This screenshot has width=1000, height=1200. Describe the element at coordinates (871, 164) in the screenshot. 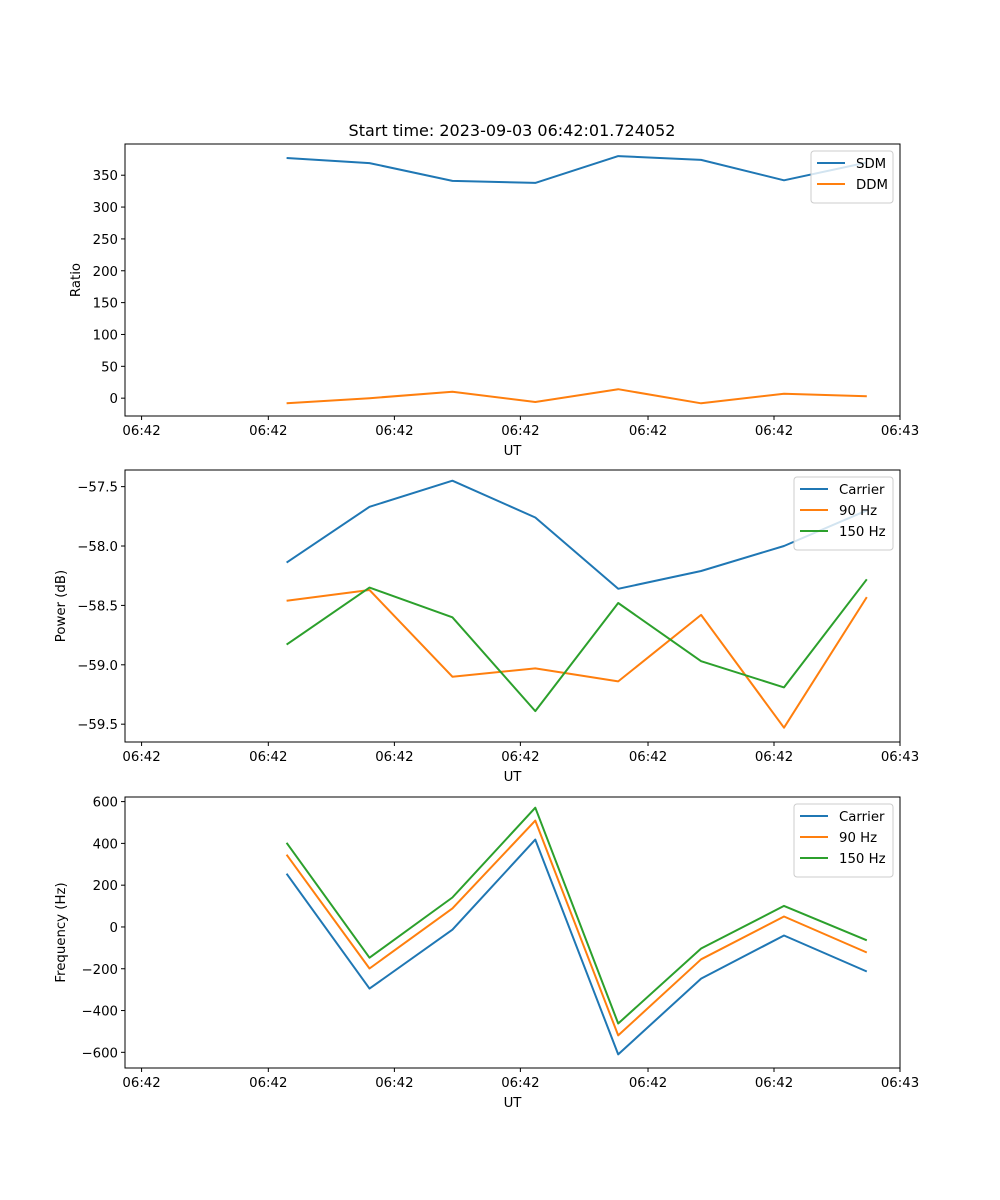

I see `legend-label: SDM` at that location.